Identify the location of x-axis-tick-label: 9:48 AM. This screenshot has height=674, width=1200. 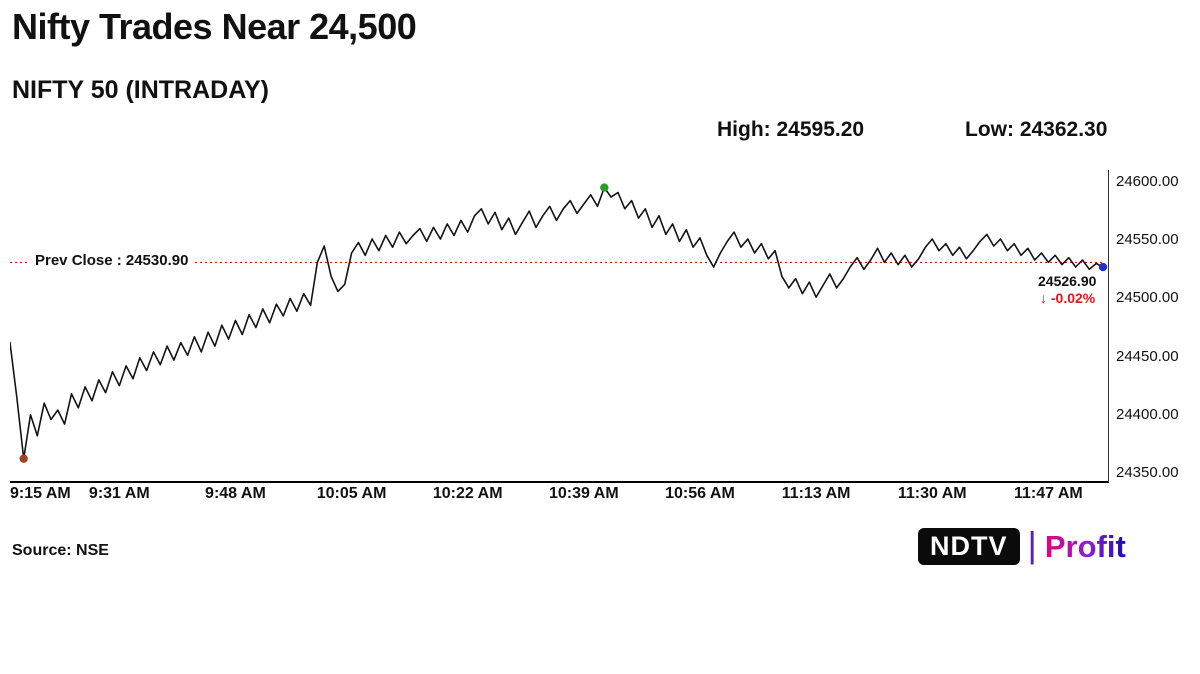
(235, 493).